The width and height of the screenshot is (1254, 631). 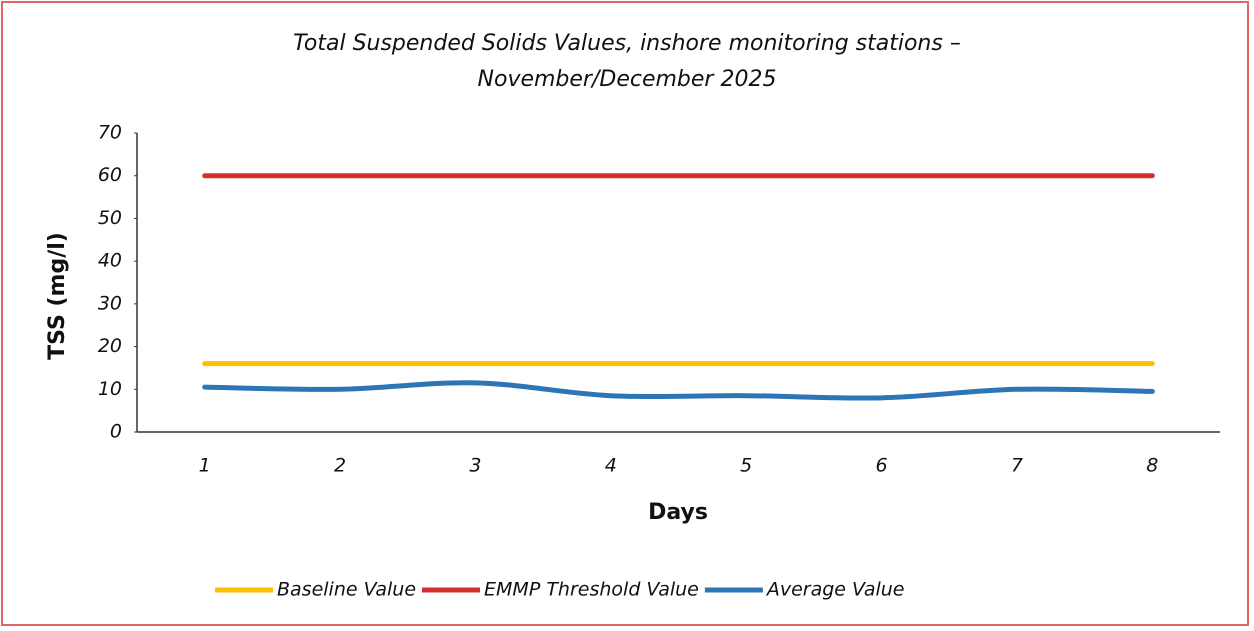 What do you see at coordinates (1152, 466) in the screenshot?
I see `x-tick-label: 8` at bounding box center [1152, 466].